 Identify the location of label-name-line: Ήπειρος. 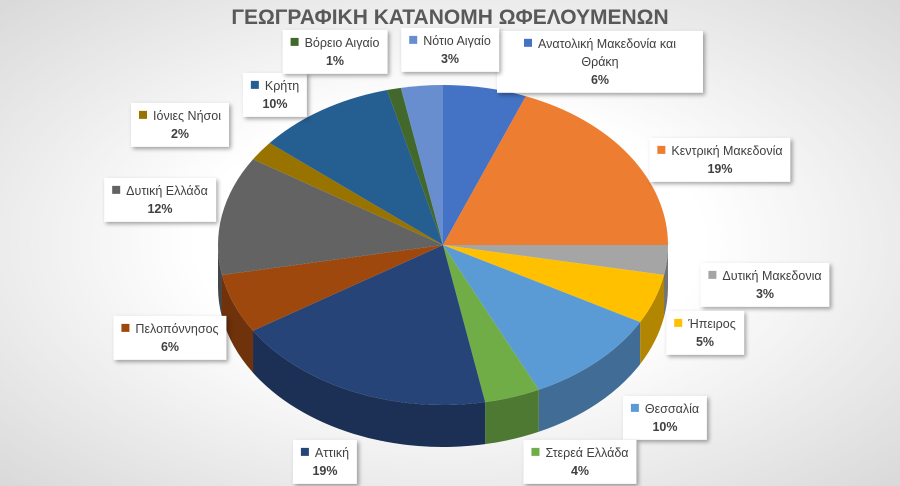
(705, 324).